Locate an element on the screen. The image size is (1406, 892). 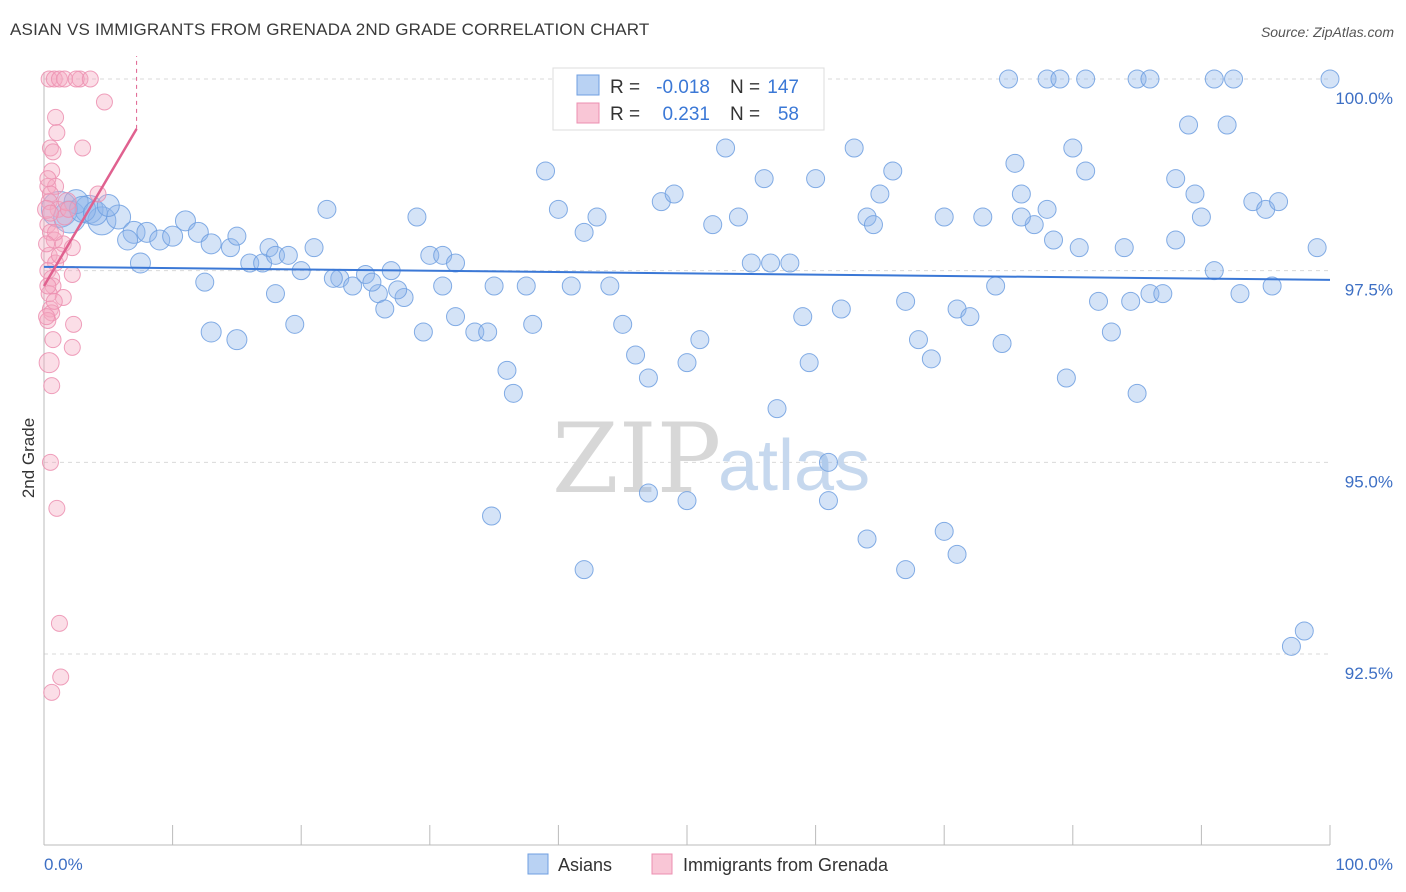
watermark-zip: ZIP is located at coordinates (636, 459).